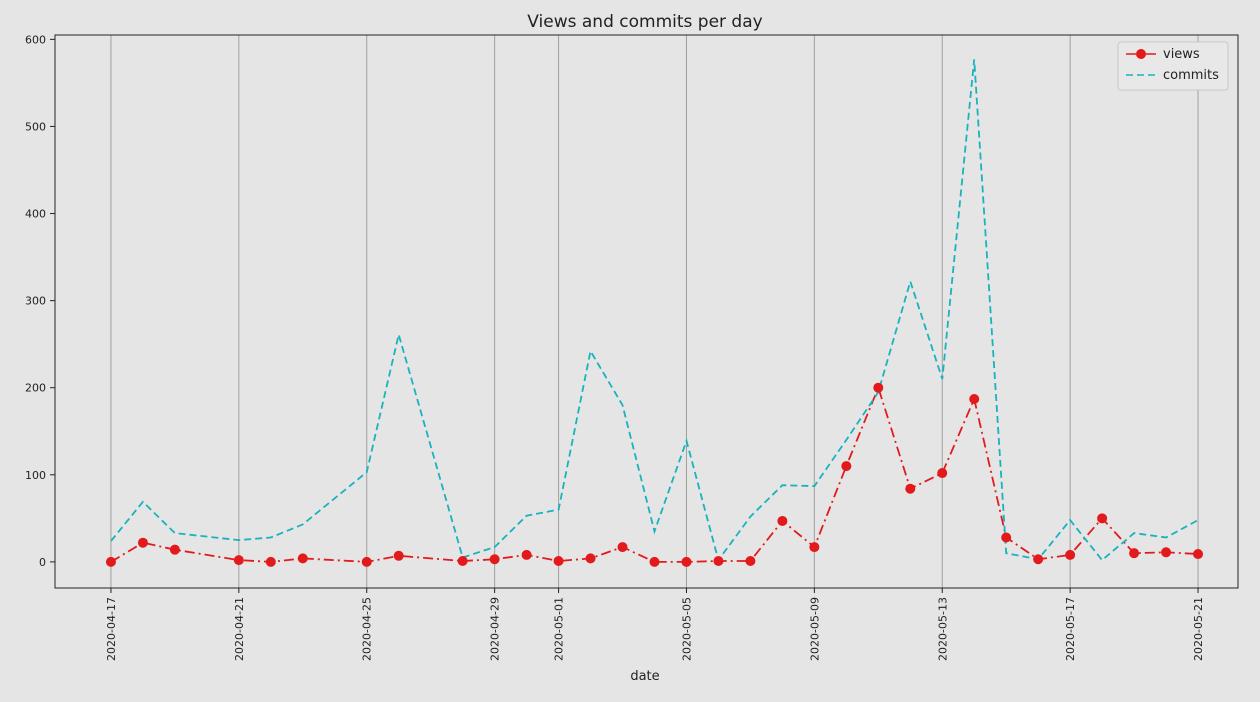  What do you see at coordinates (35, 126) in the screenshot?
I see `y-tick-label: 500` at bounding box center [35, 126].